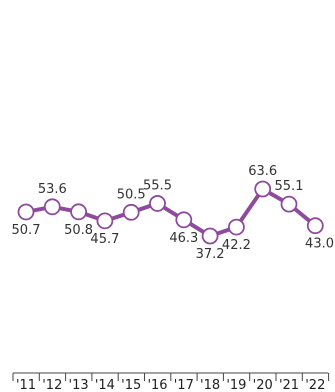  Describe the element at coordinates (131, 194) in the screenshot. I see `data-label: 50.5` at that location.